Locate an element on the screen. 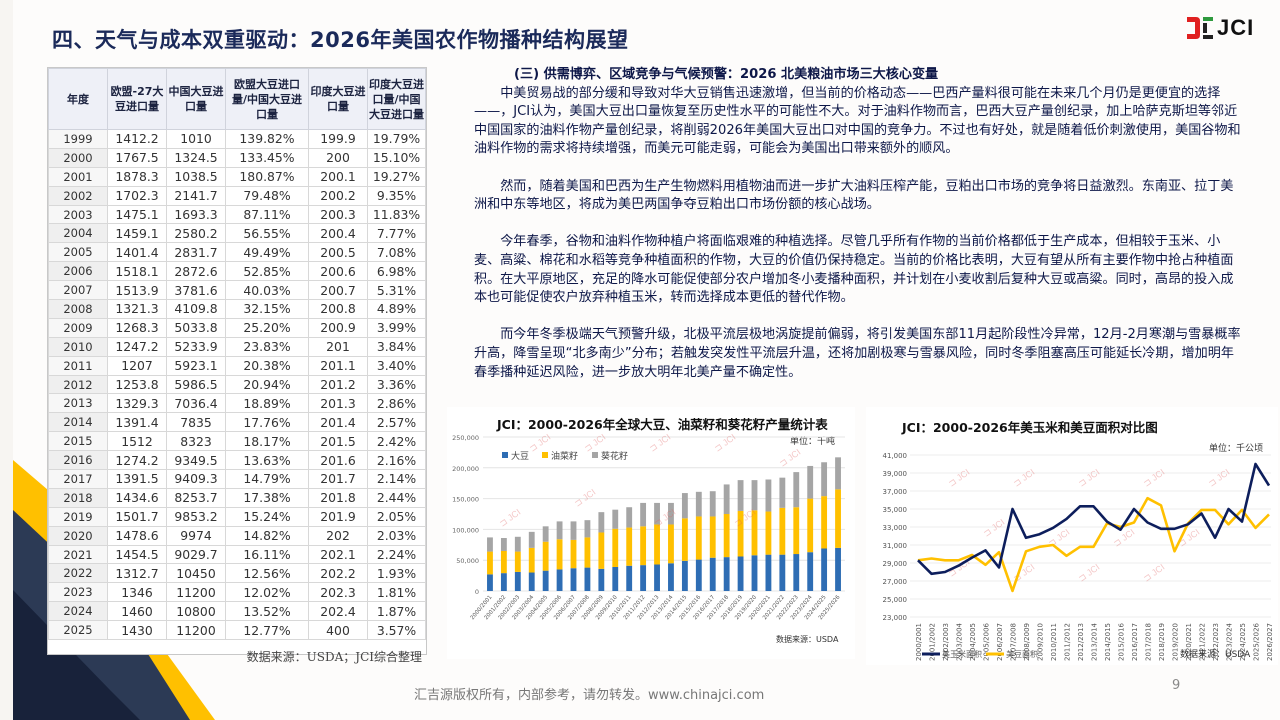  table-row: 2023 1346 11200 12.02% 202.3 1.81% is located at coordinates (237, 592).